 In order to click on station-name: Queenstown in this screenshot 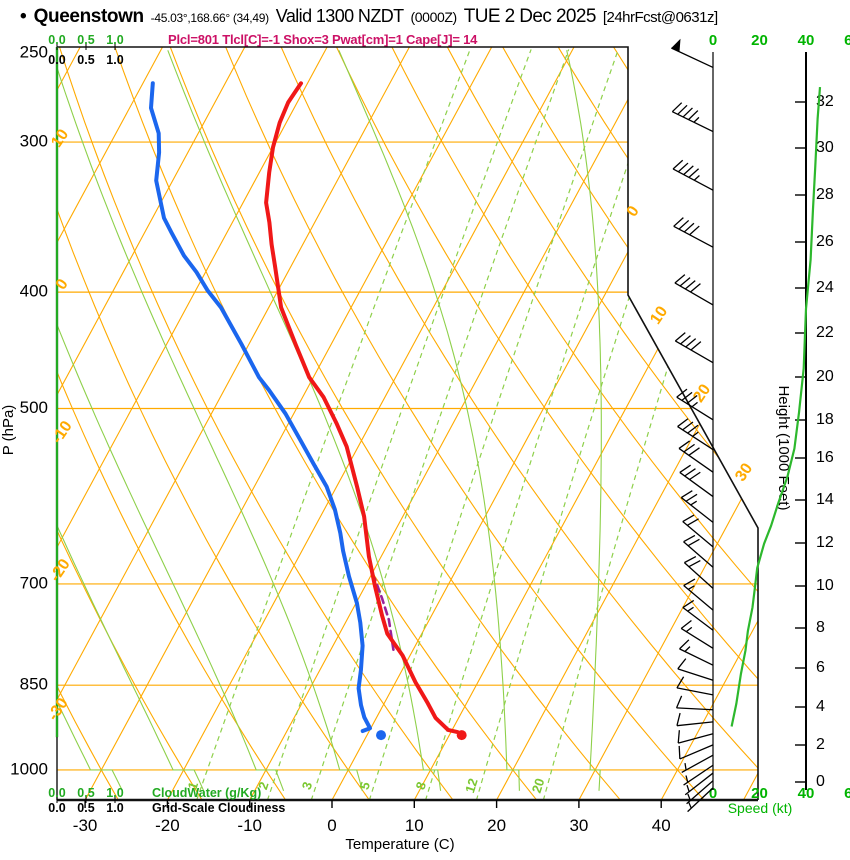, I will do `click(88, 16)`.